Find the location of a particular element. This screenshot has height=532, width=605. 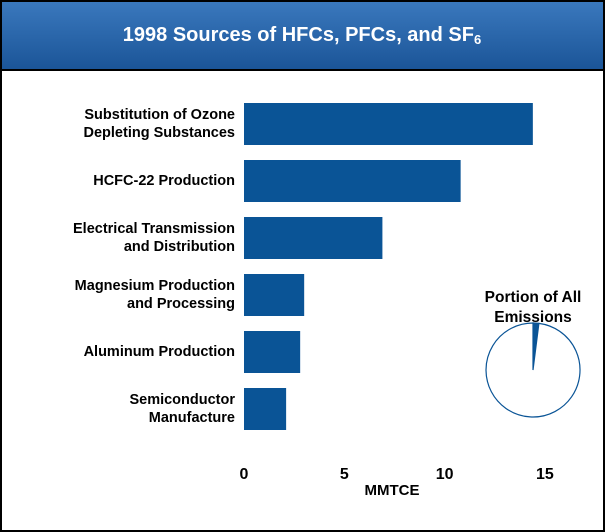

title-bar is located at coordinates (302, 35).